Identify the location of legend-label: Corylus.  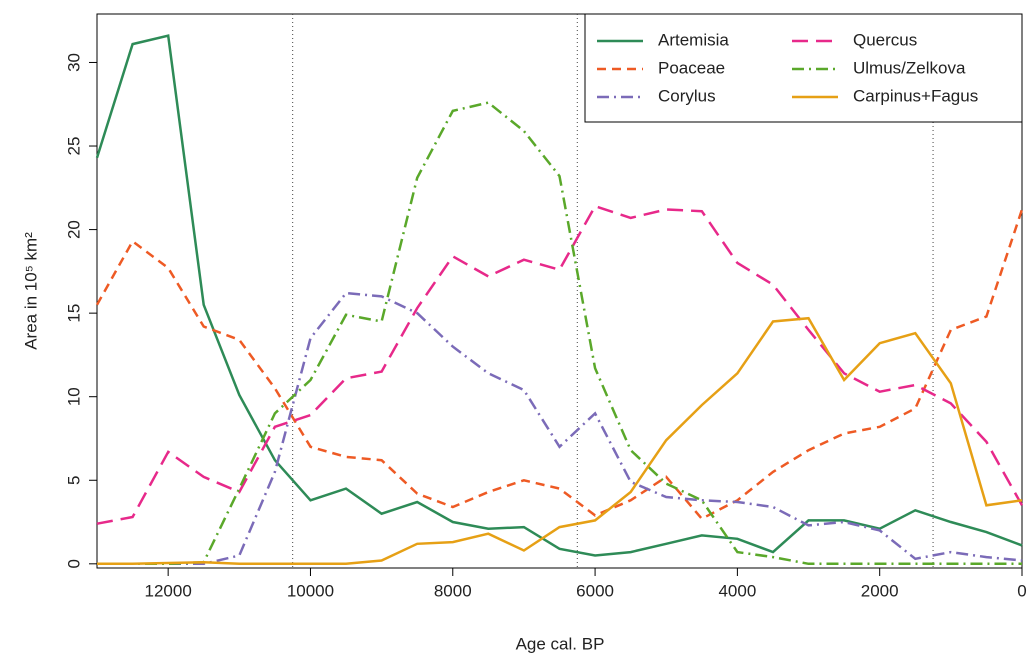
(687, 95).